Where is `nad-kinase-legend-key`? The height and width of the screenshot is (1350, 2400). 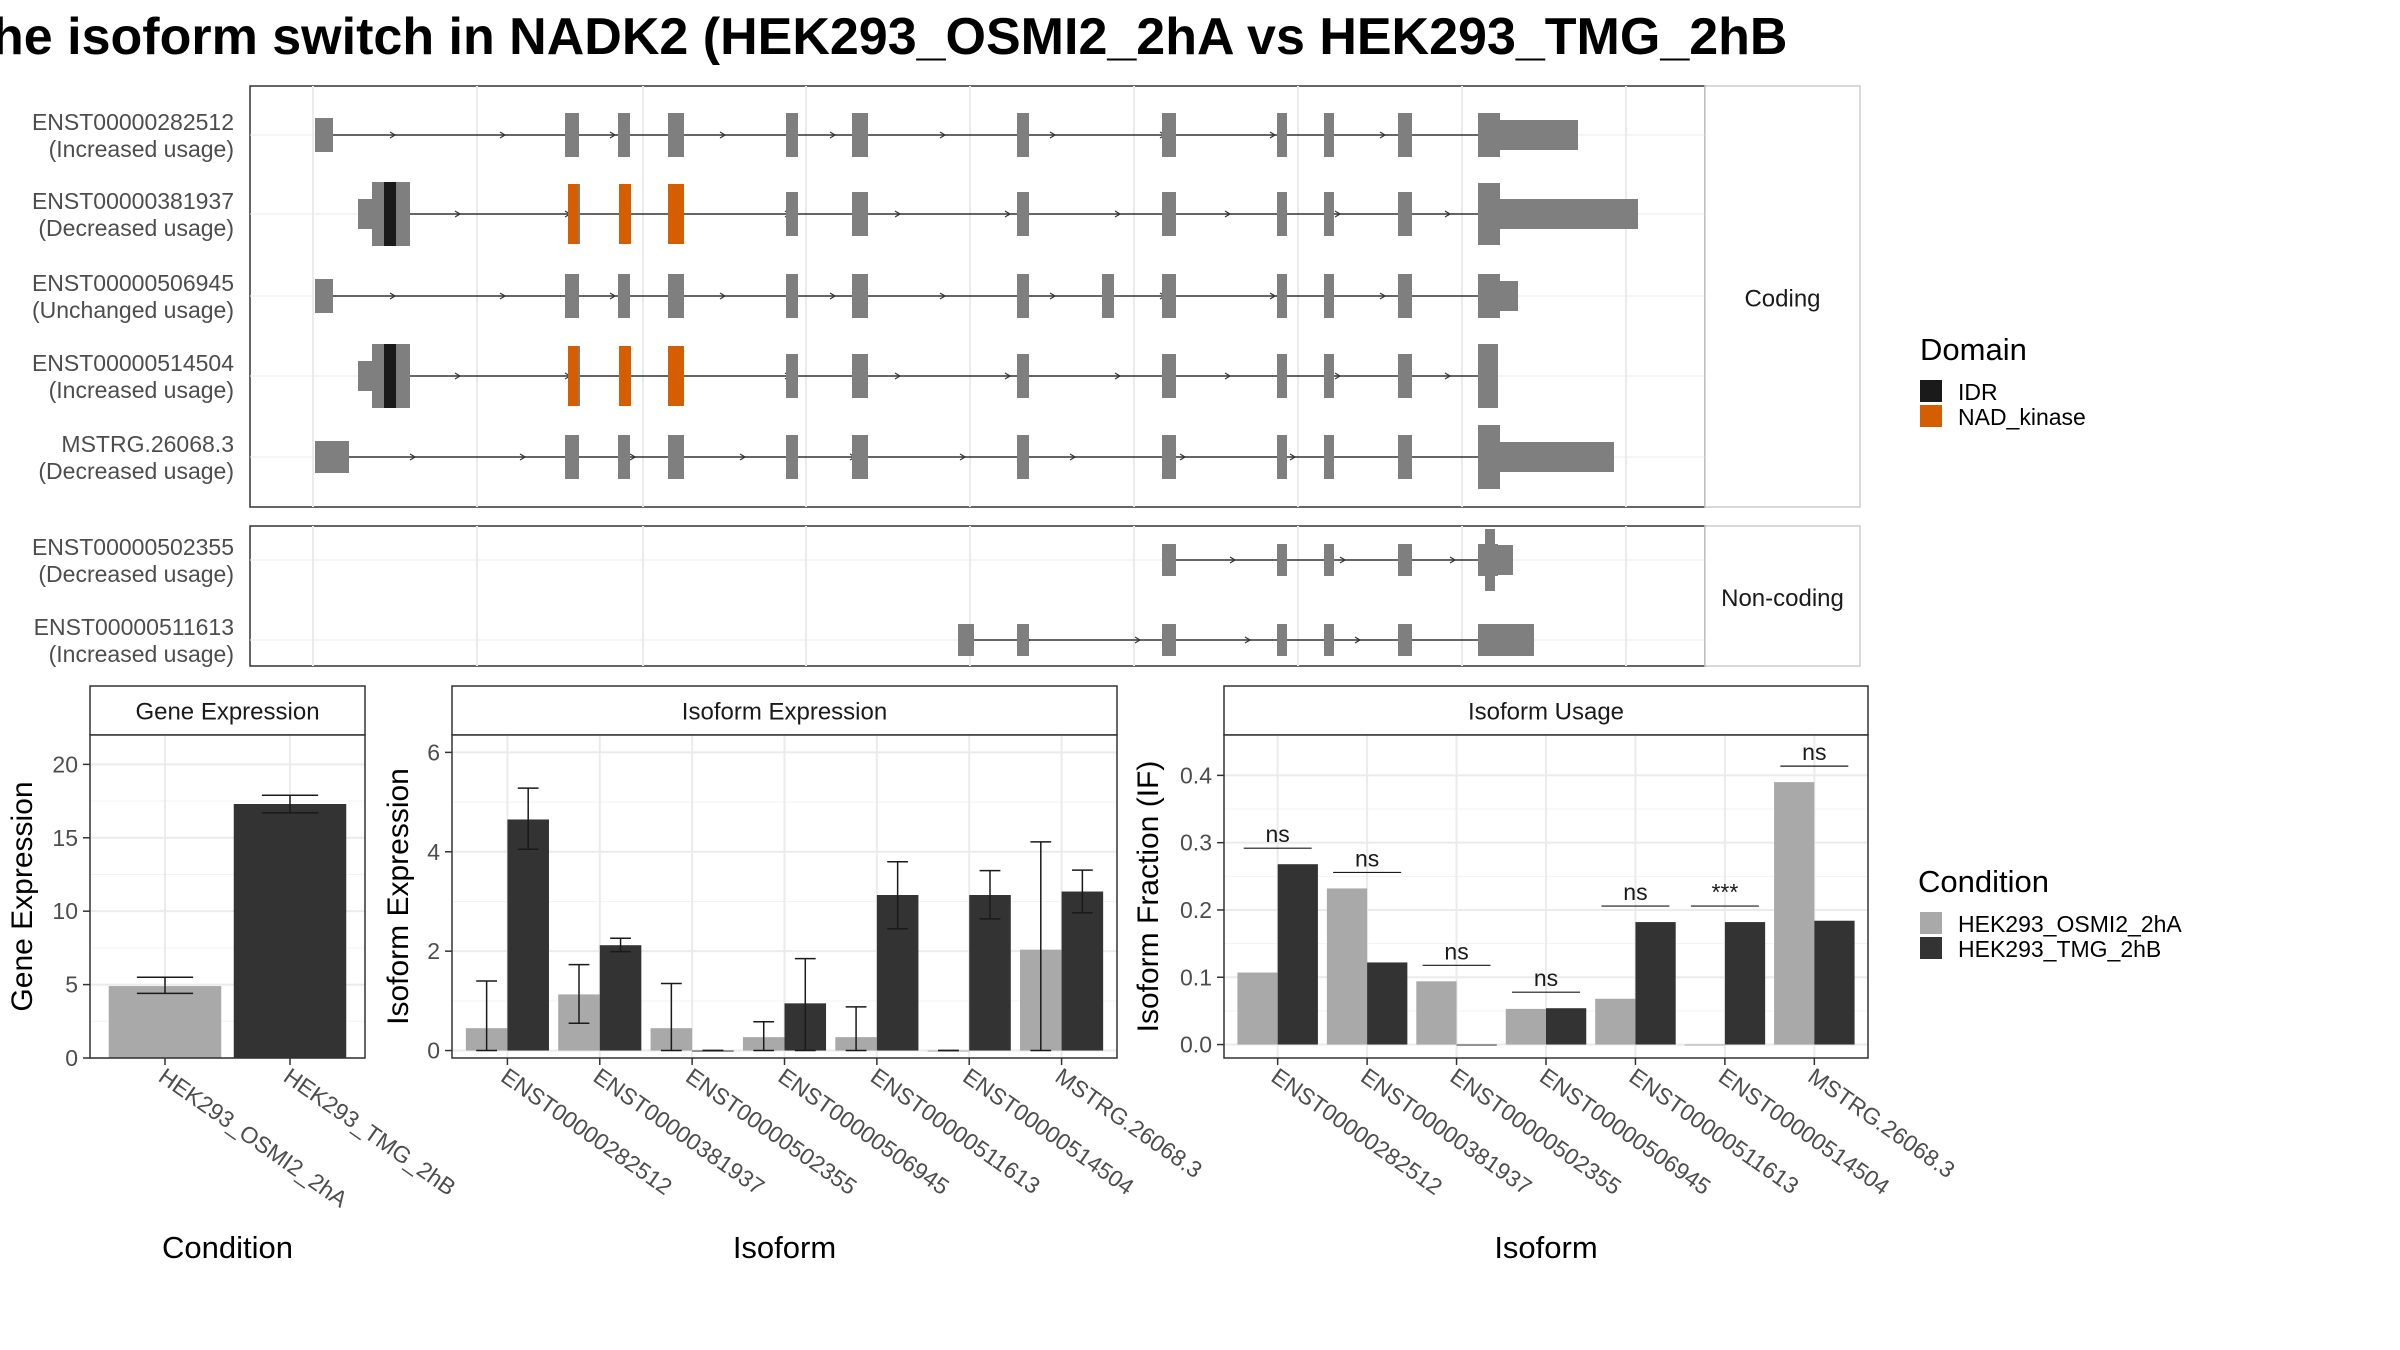 nad-kinase-legend-key is located at coordinates (1931, 416).